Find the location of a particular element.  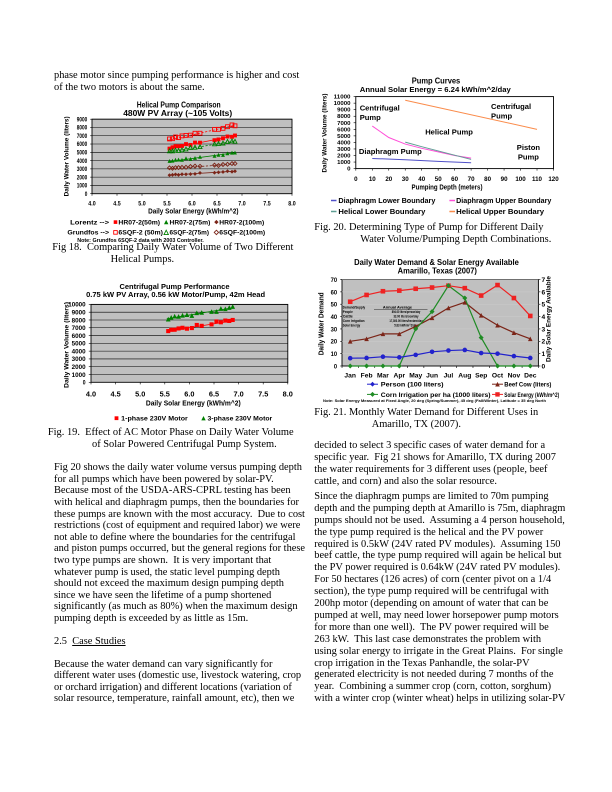

svg-text: 1-phase 230V Motor is located at coordinates (154, 419).